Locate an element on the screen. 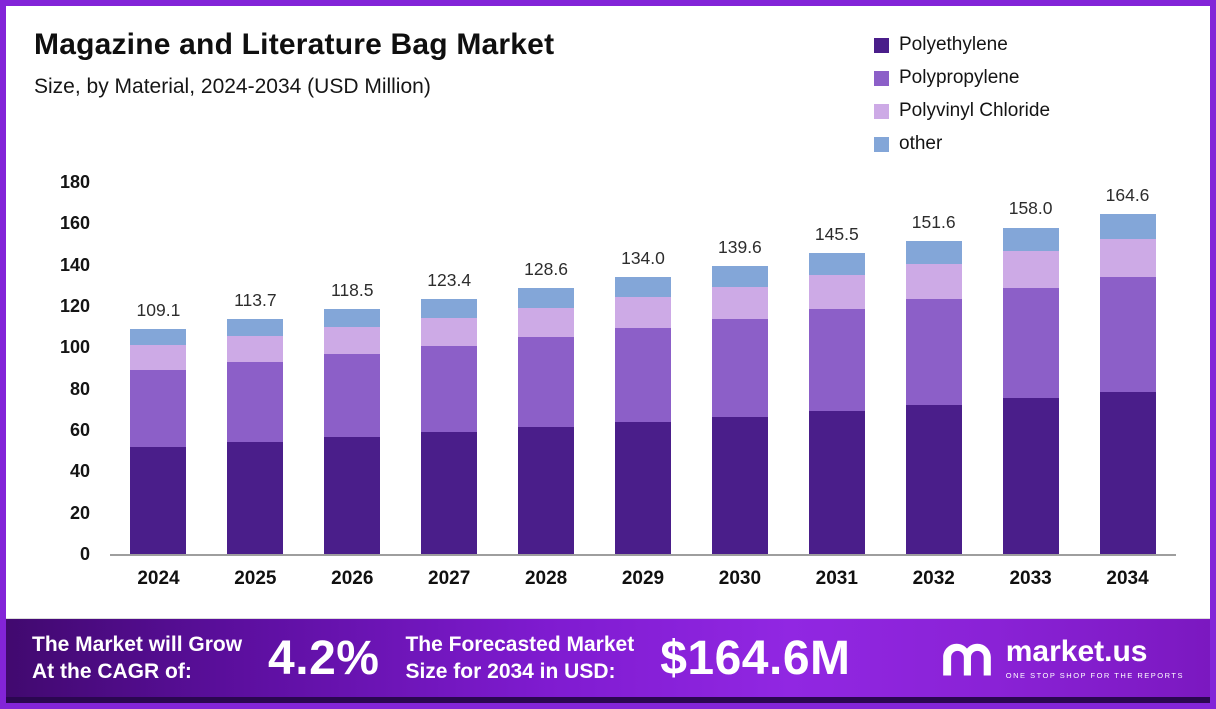  forecast-caption-line1: The Forecasted Market is located at coordinates (520, 644).